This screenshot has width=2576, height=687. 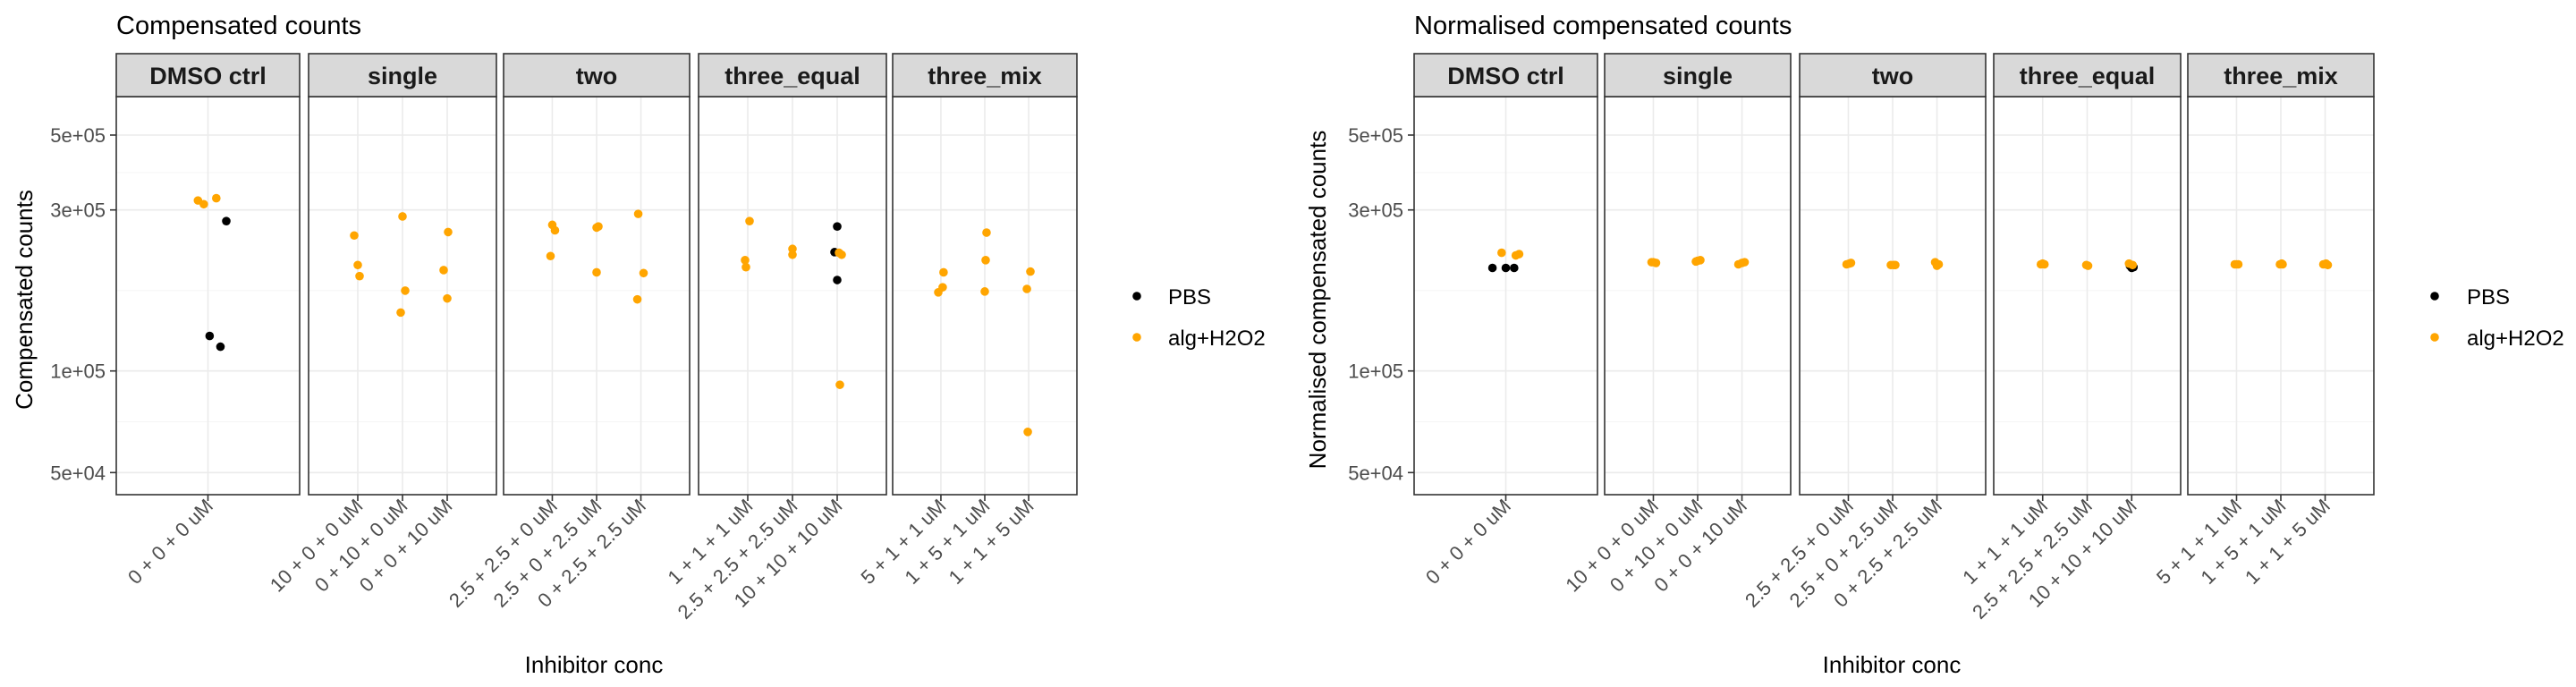 I want to click on x-axis-title: Inhibitor conc, so click(x=1892, y=664).